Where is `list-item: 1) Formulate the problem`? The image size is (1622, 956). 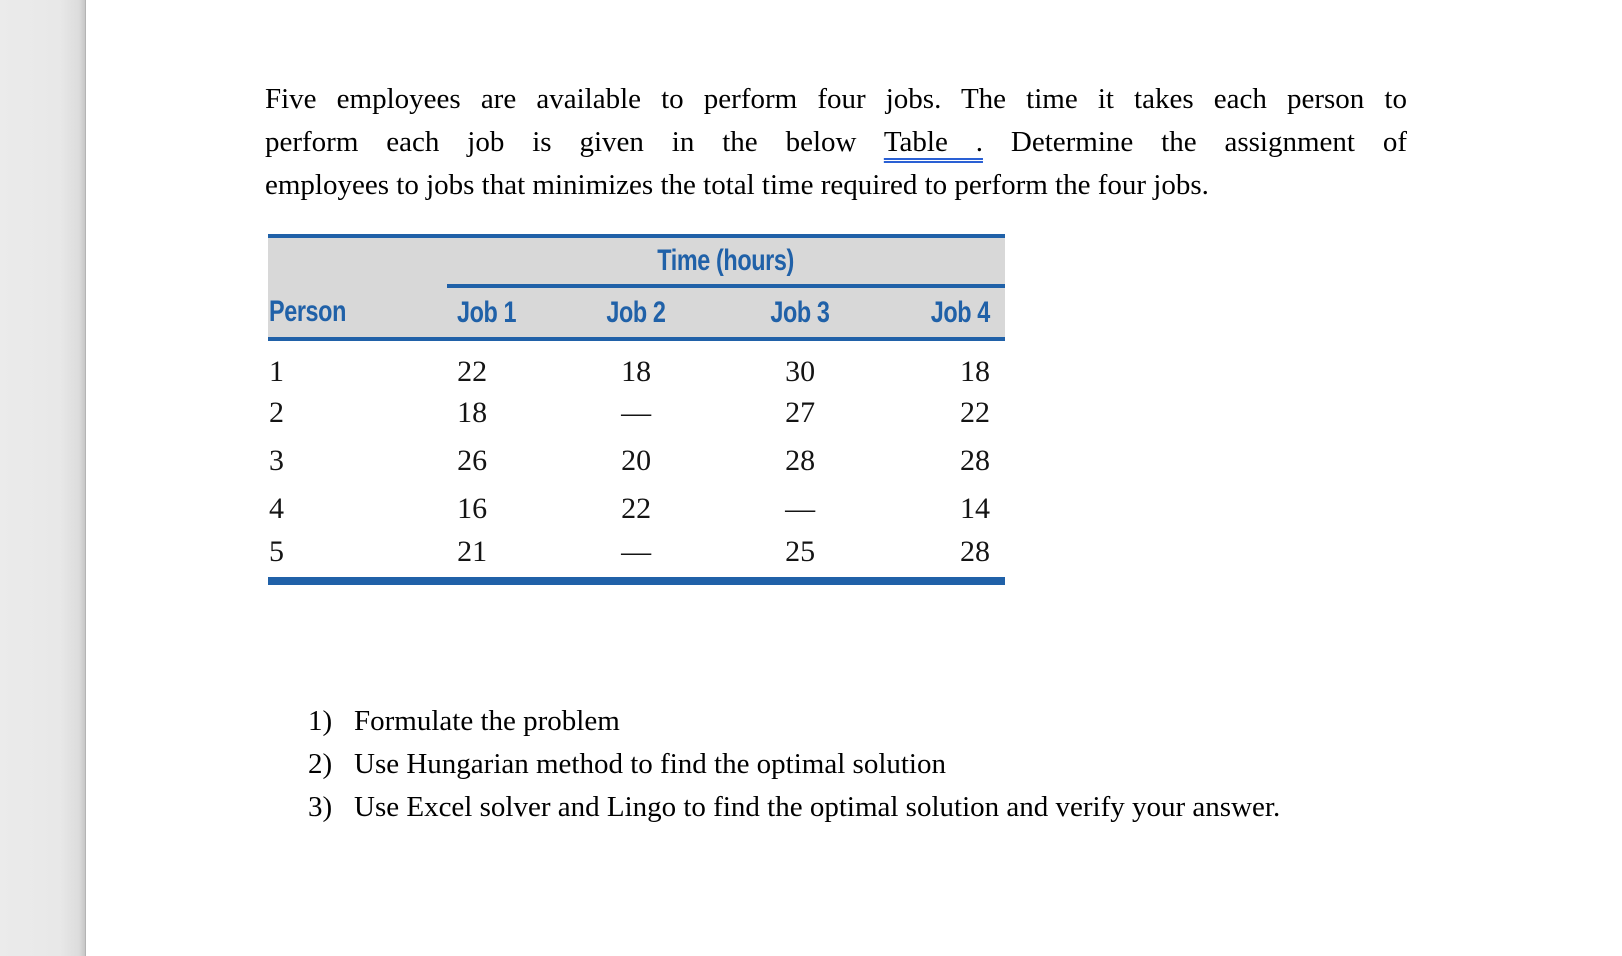 list-item: 1) Formulate the problem is located at coordinates (831, 721).